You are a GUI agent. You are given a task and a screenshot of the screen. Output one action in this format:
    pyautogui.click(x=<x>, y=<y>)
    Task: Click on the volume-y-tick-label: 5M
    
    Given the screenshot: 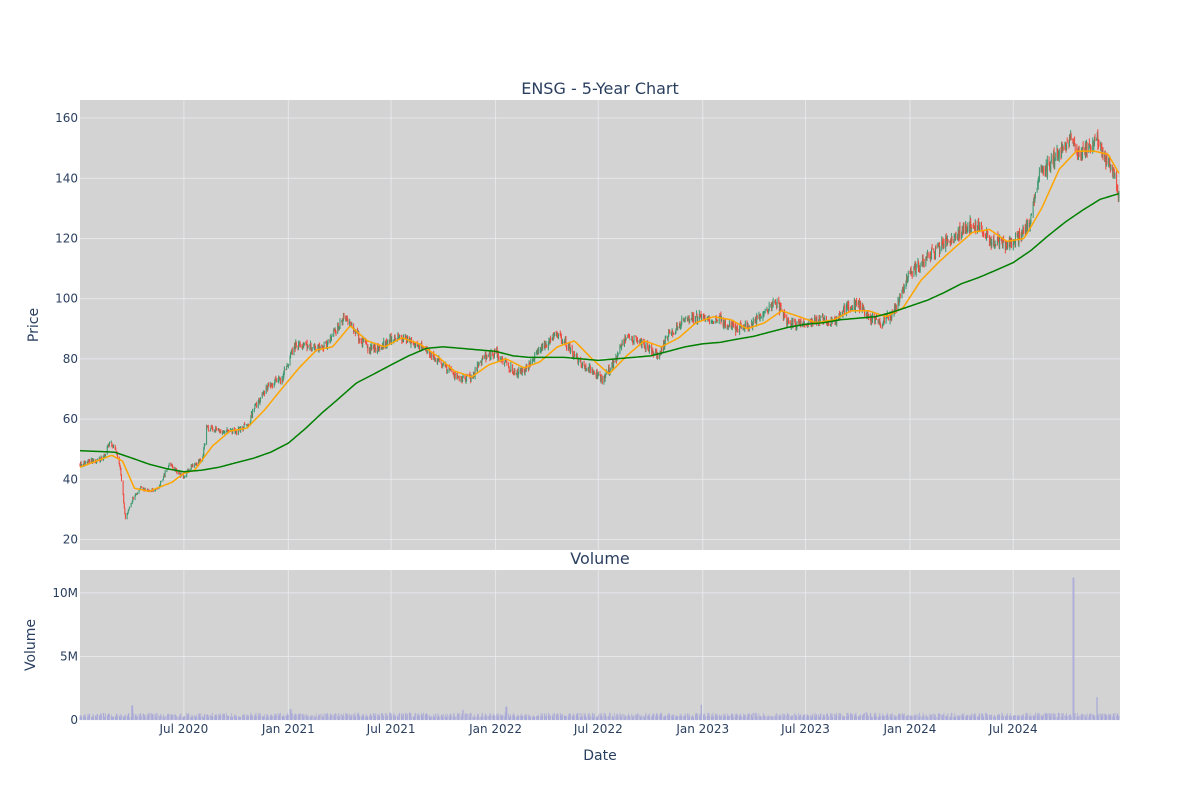 What is the action you would take?
    pyautogui.click(x=69, y=656)
    